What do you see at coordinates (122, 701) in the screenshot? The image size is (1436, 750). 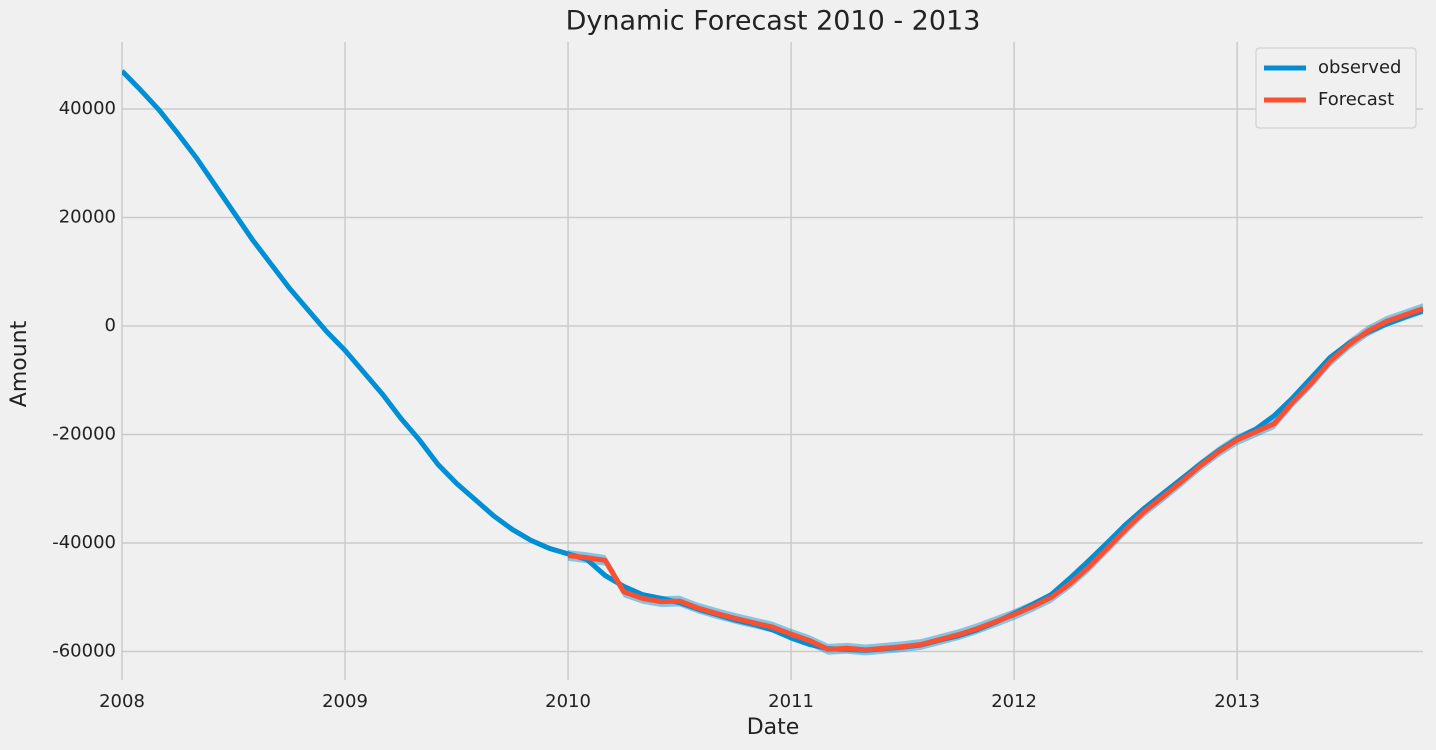 I see `x-tick-label: 2008` at bounding box center [122, 701].